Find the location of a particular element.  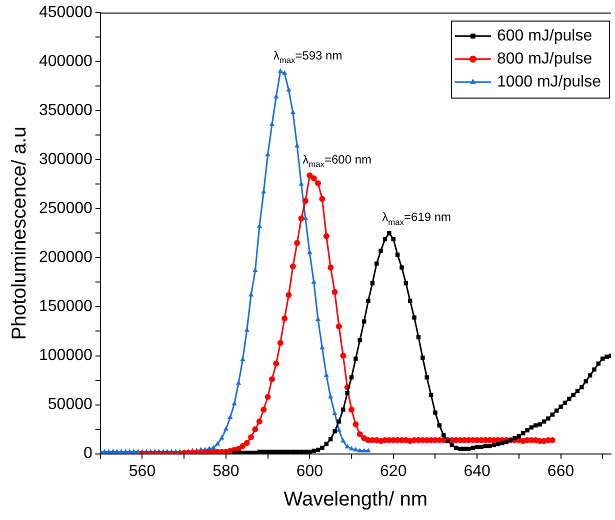

legend-label: 600 mJ/pulse is located at coordinates (544, 36).